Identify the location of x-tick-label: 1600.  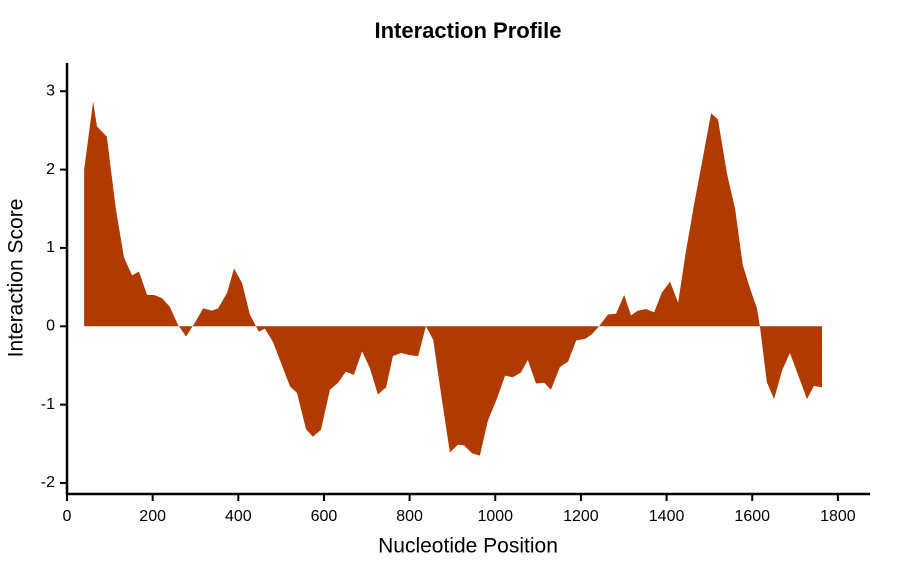
(752, 516).